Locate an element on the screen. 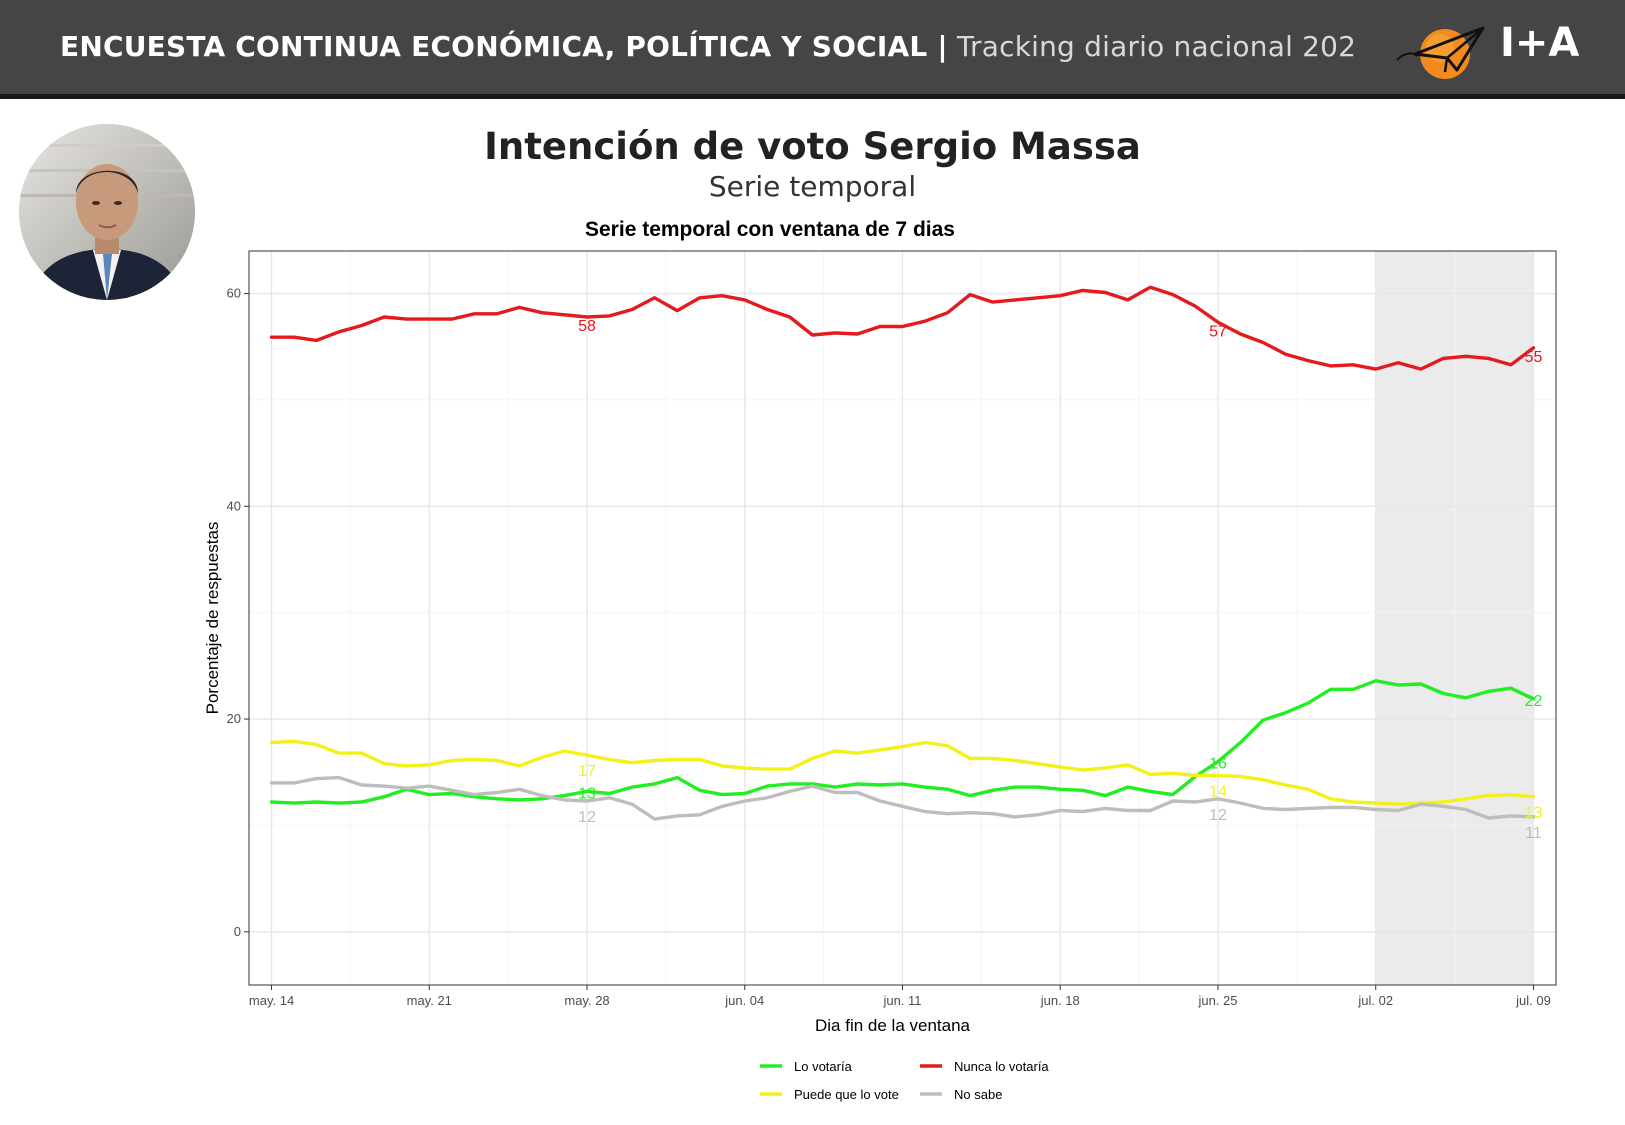 This screenshot has width=1625, height=1125. avatar is located at coordinates (107, 212).